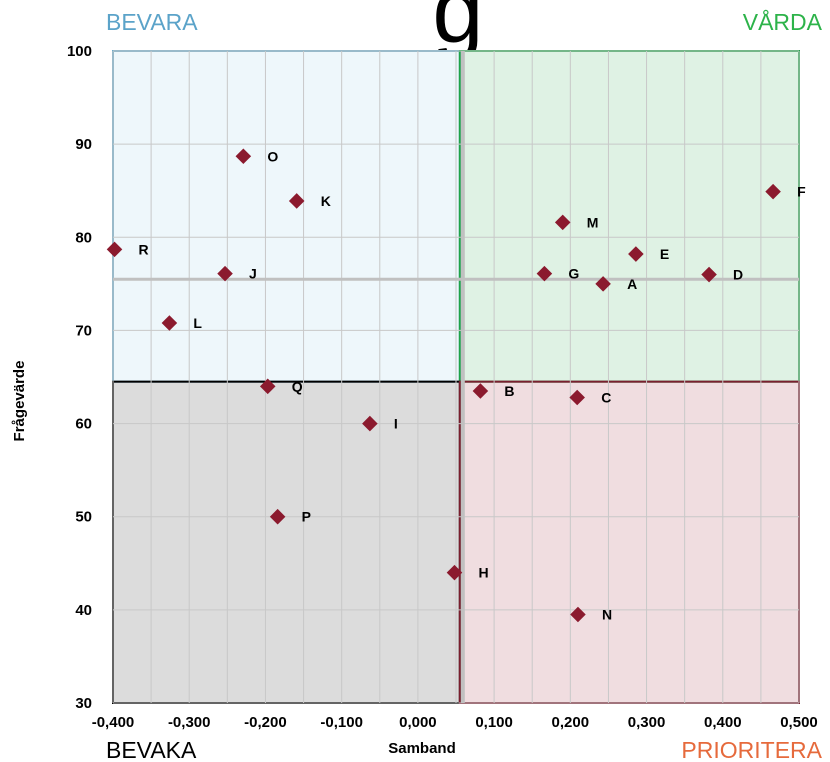  I want to click on y-tick-label: 70, so click(83, 330).